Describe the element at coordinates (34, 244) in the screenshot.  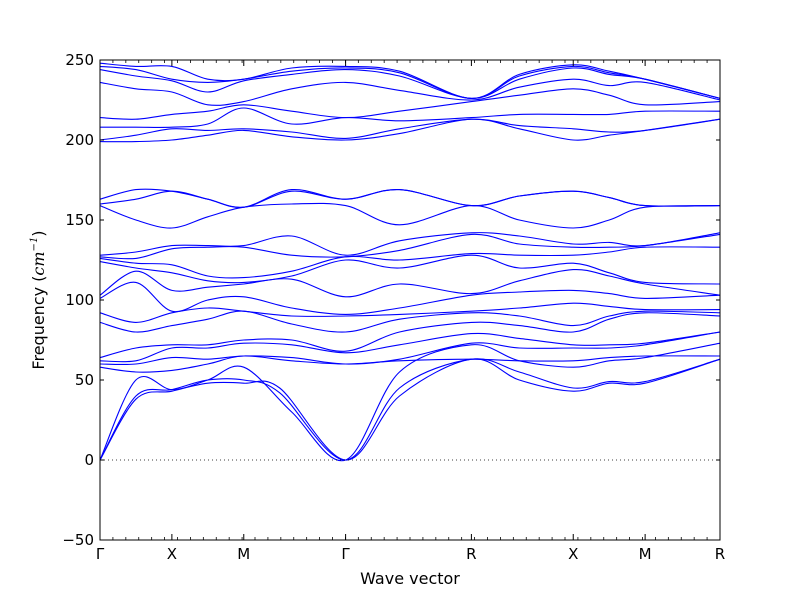
I see `y-axis-label-exponent: −1` at that location.